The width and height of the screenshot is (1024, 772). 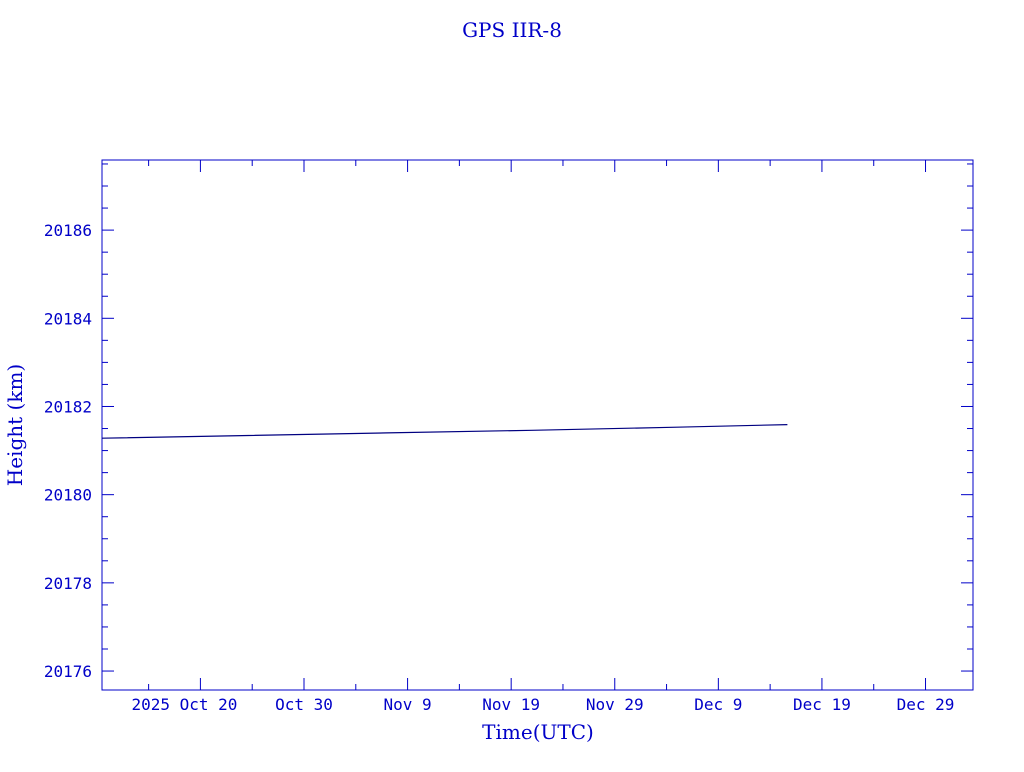 I want to click on y-tick-label: 20180, so click(x=68, y=495).